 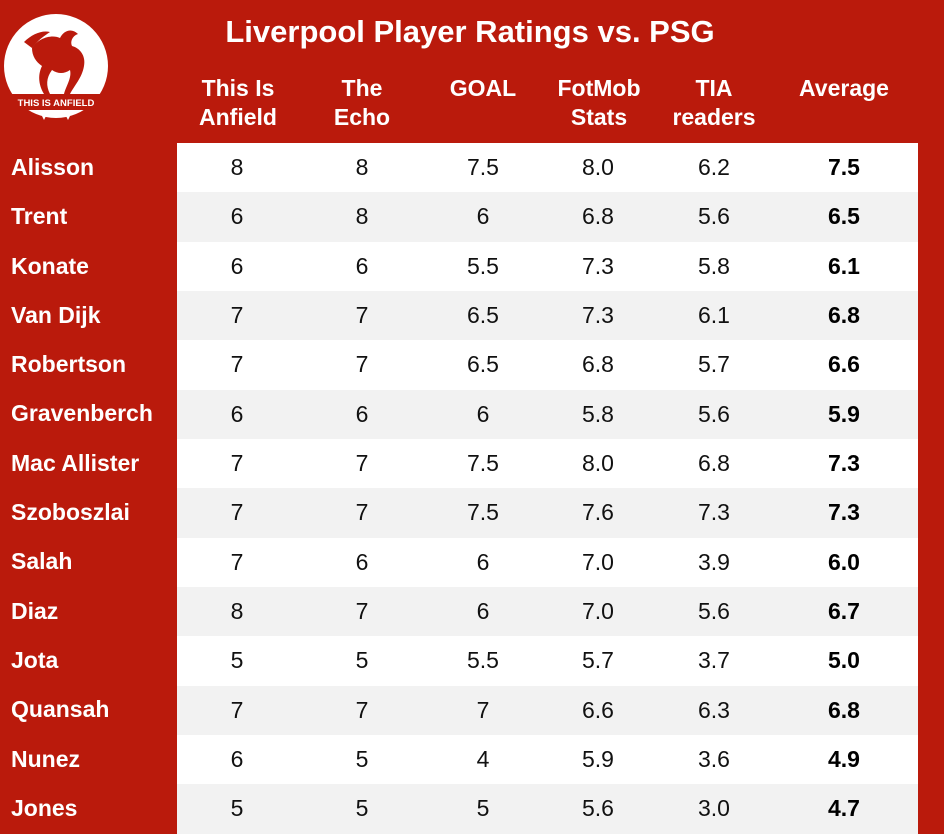 What do you see at coordinates (714, 88) in the screenshot?
I see `column-header-line: TIA` at bounding box center [714, 88].